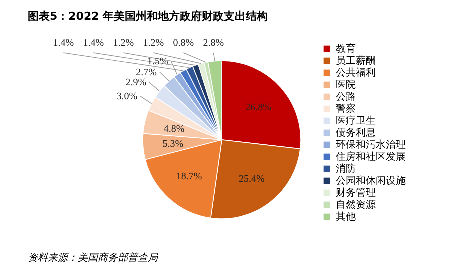 The width and height of the screenshot is (474, 271). Describe the element at coordinates (356, 61) in the screenshot. I see `legend-label: 员工薪酬` at that location.